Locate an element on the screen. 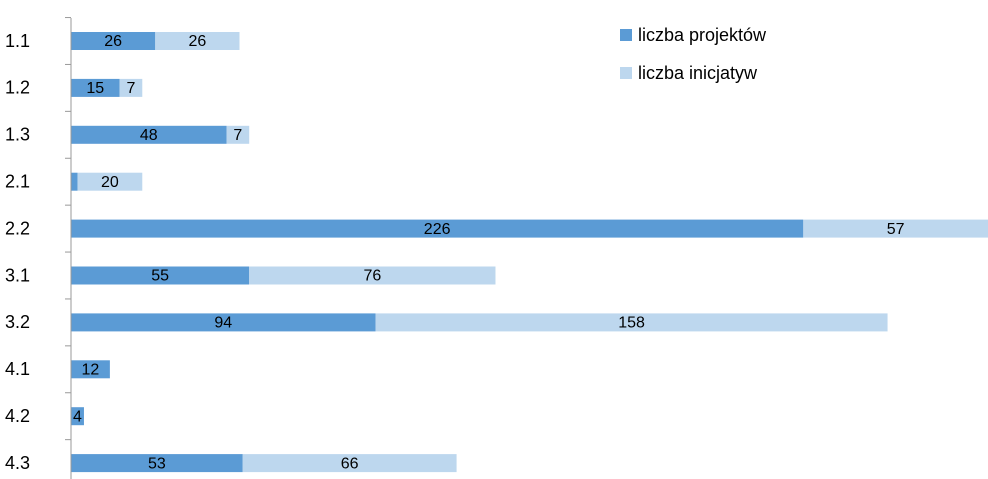  data-label: 4 is located at coordinates (77, 416).